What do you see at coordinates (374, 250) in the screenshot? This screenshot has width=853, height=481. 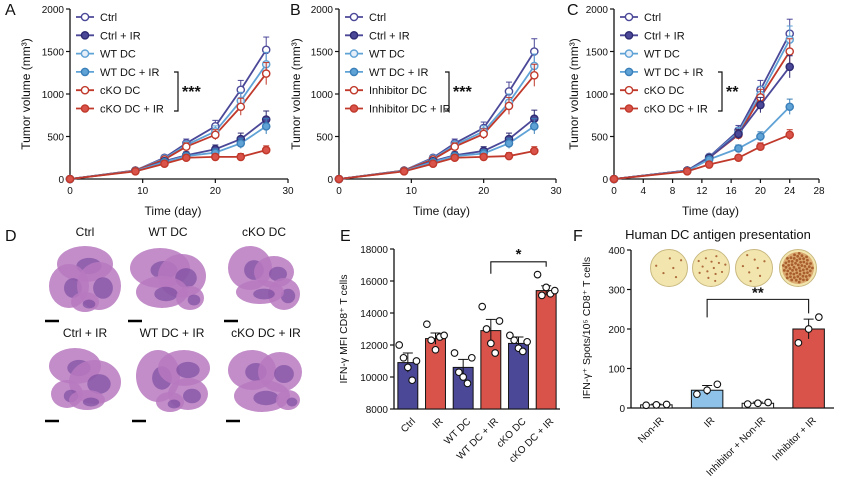 I see `y-tick-label: 18000` at bounding box center [374, 250].